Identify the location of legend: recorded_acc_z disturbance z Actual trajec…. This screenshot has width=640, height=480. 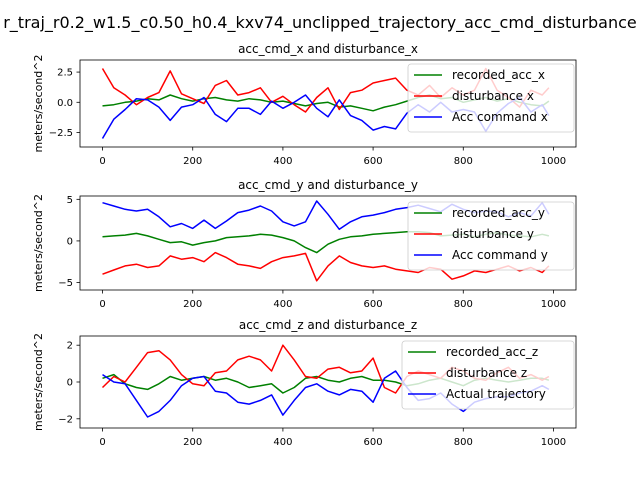
(488, 375).